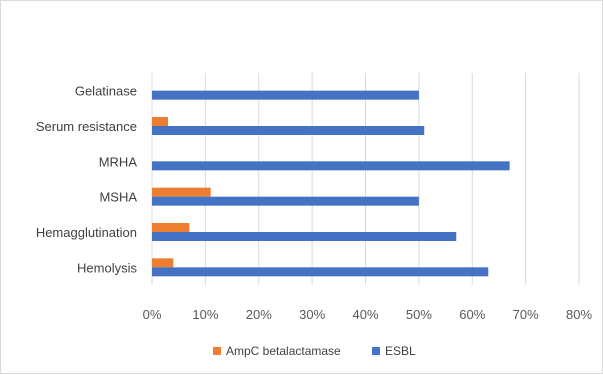 The image size is (603, 375). What do you see at coordinates (106, 91) in the screenshot?
I see `category-label: Gelatinase` at bounding box center [106, 91].